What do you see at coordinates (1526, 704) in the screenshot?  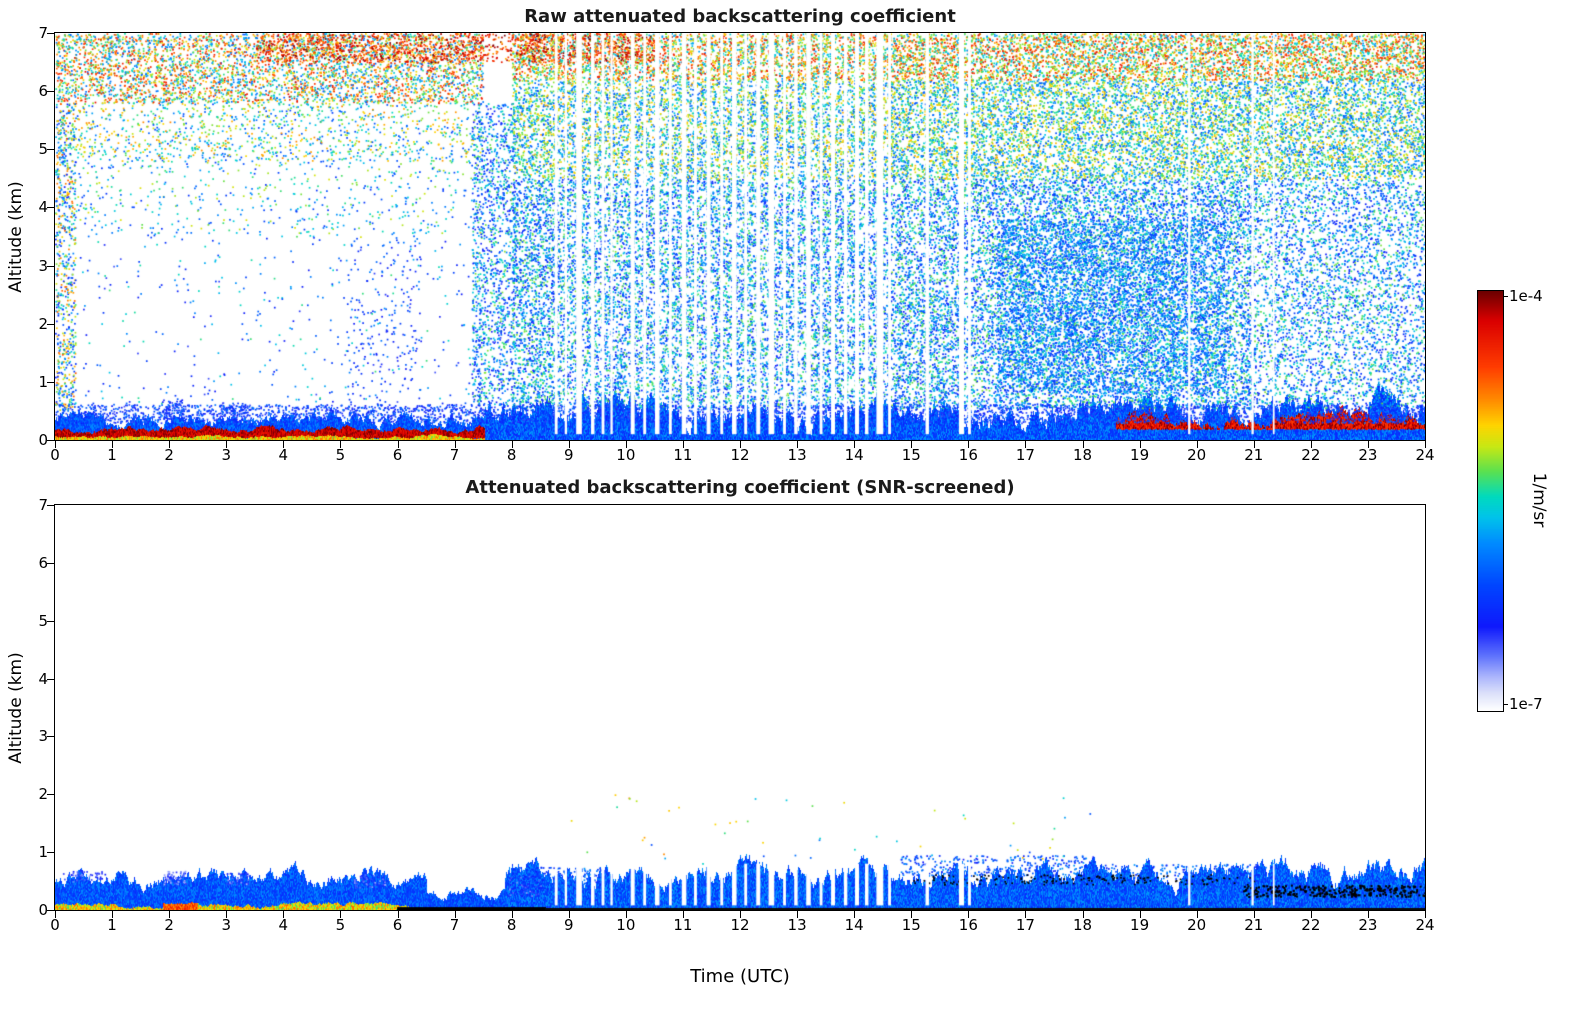 I see `colorbar-min-label: 1e-7` at bounding box center [1526, 704].